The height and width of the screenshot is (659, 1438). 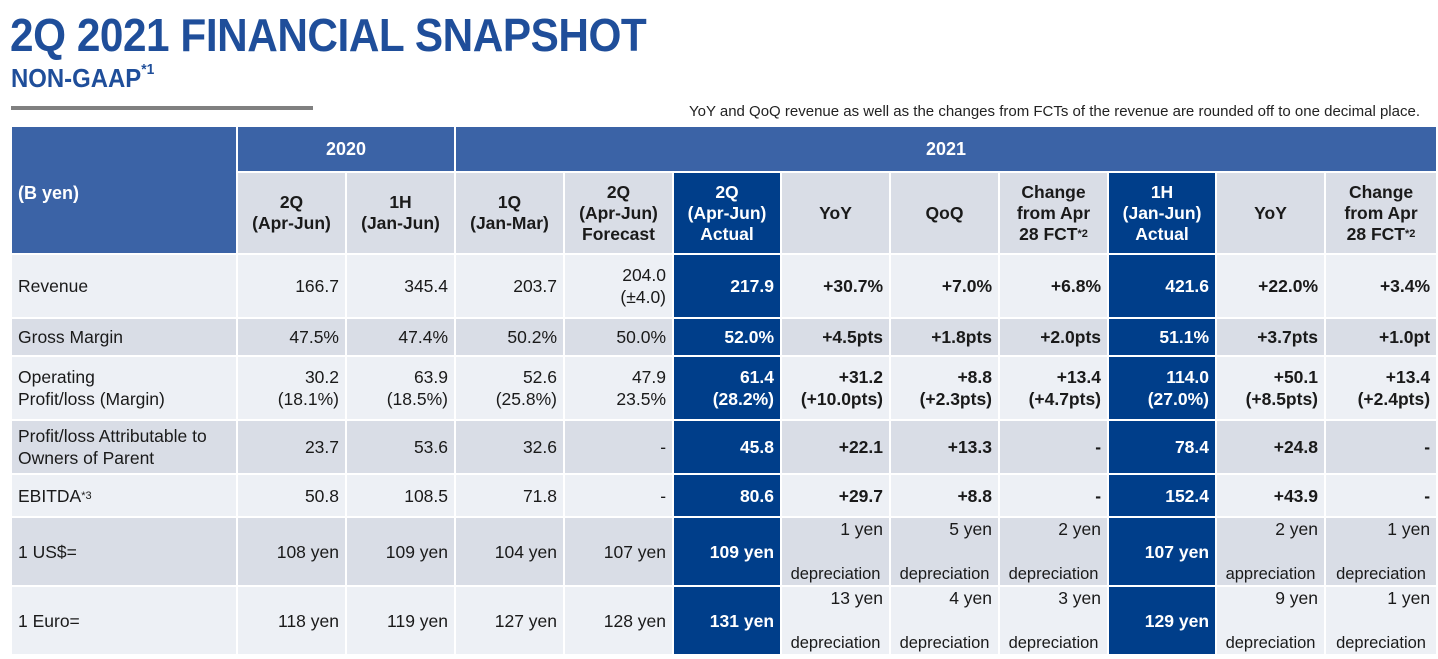 I want to click on table-cell: 23.7, so click(x=291, y=447).